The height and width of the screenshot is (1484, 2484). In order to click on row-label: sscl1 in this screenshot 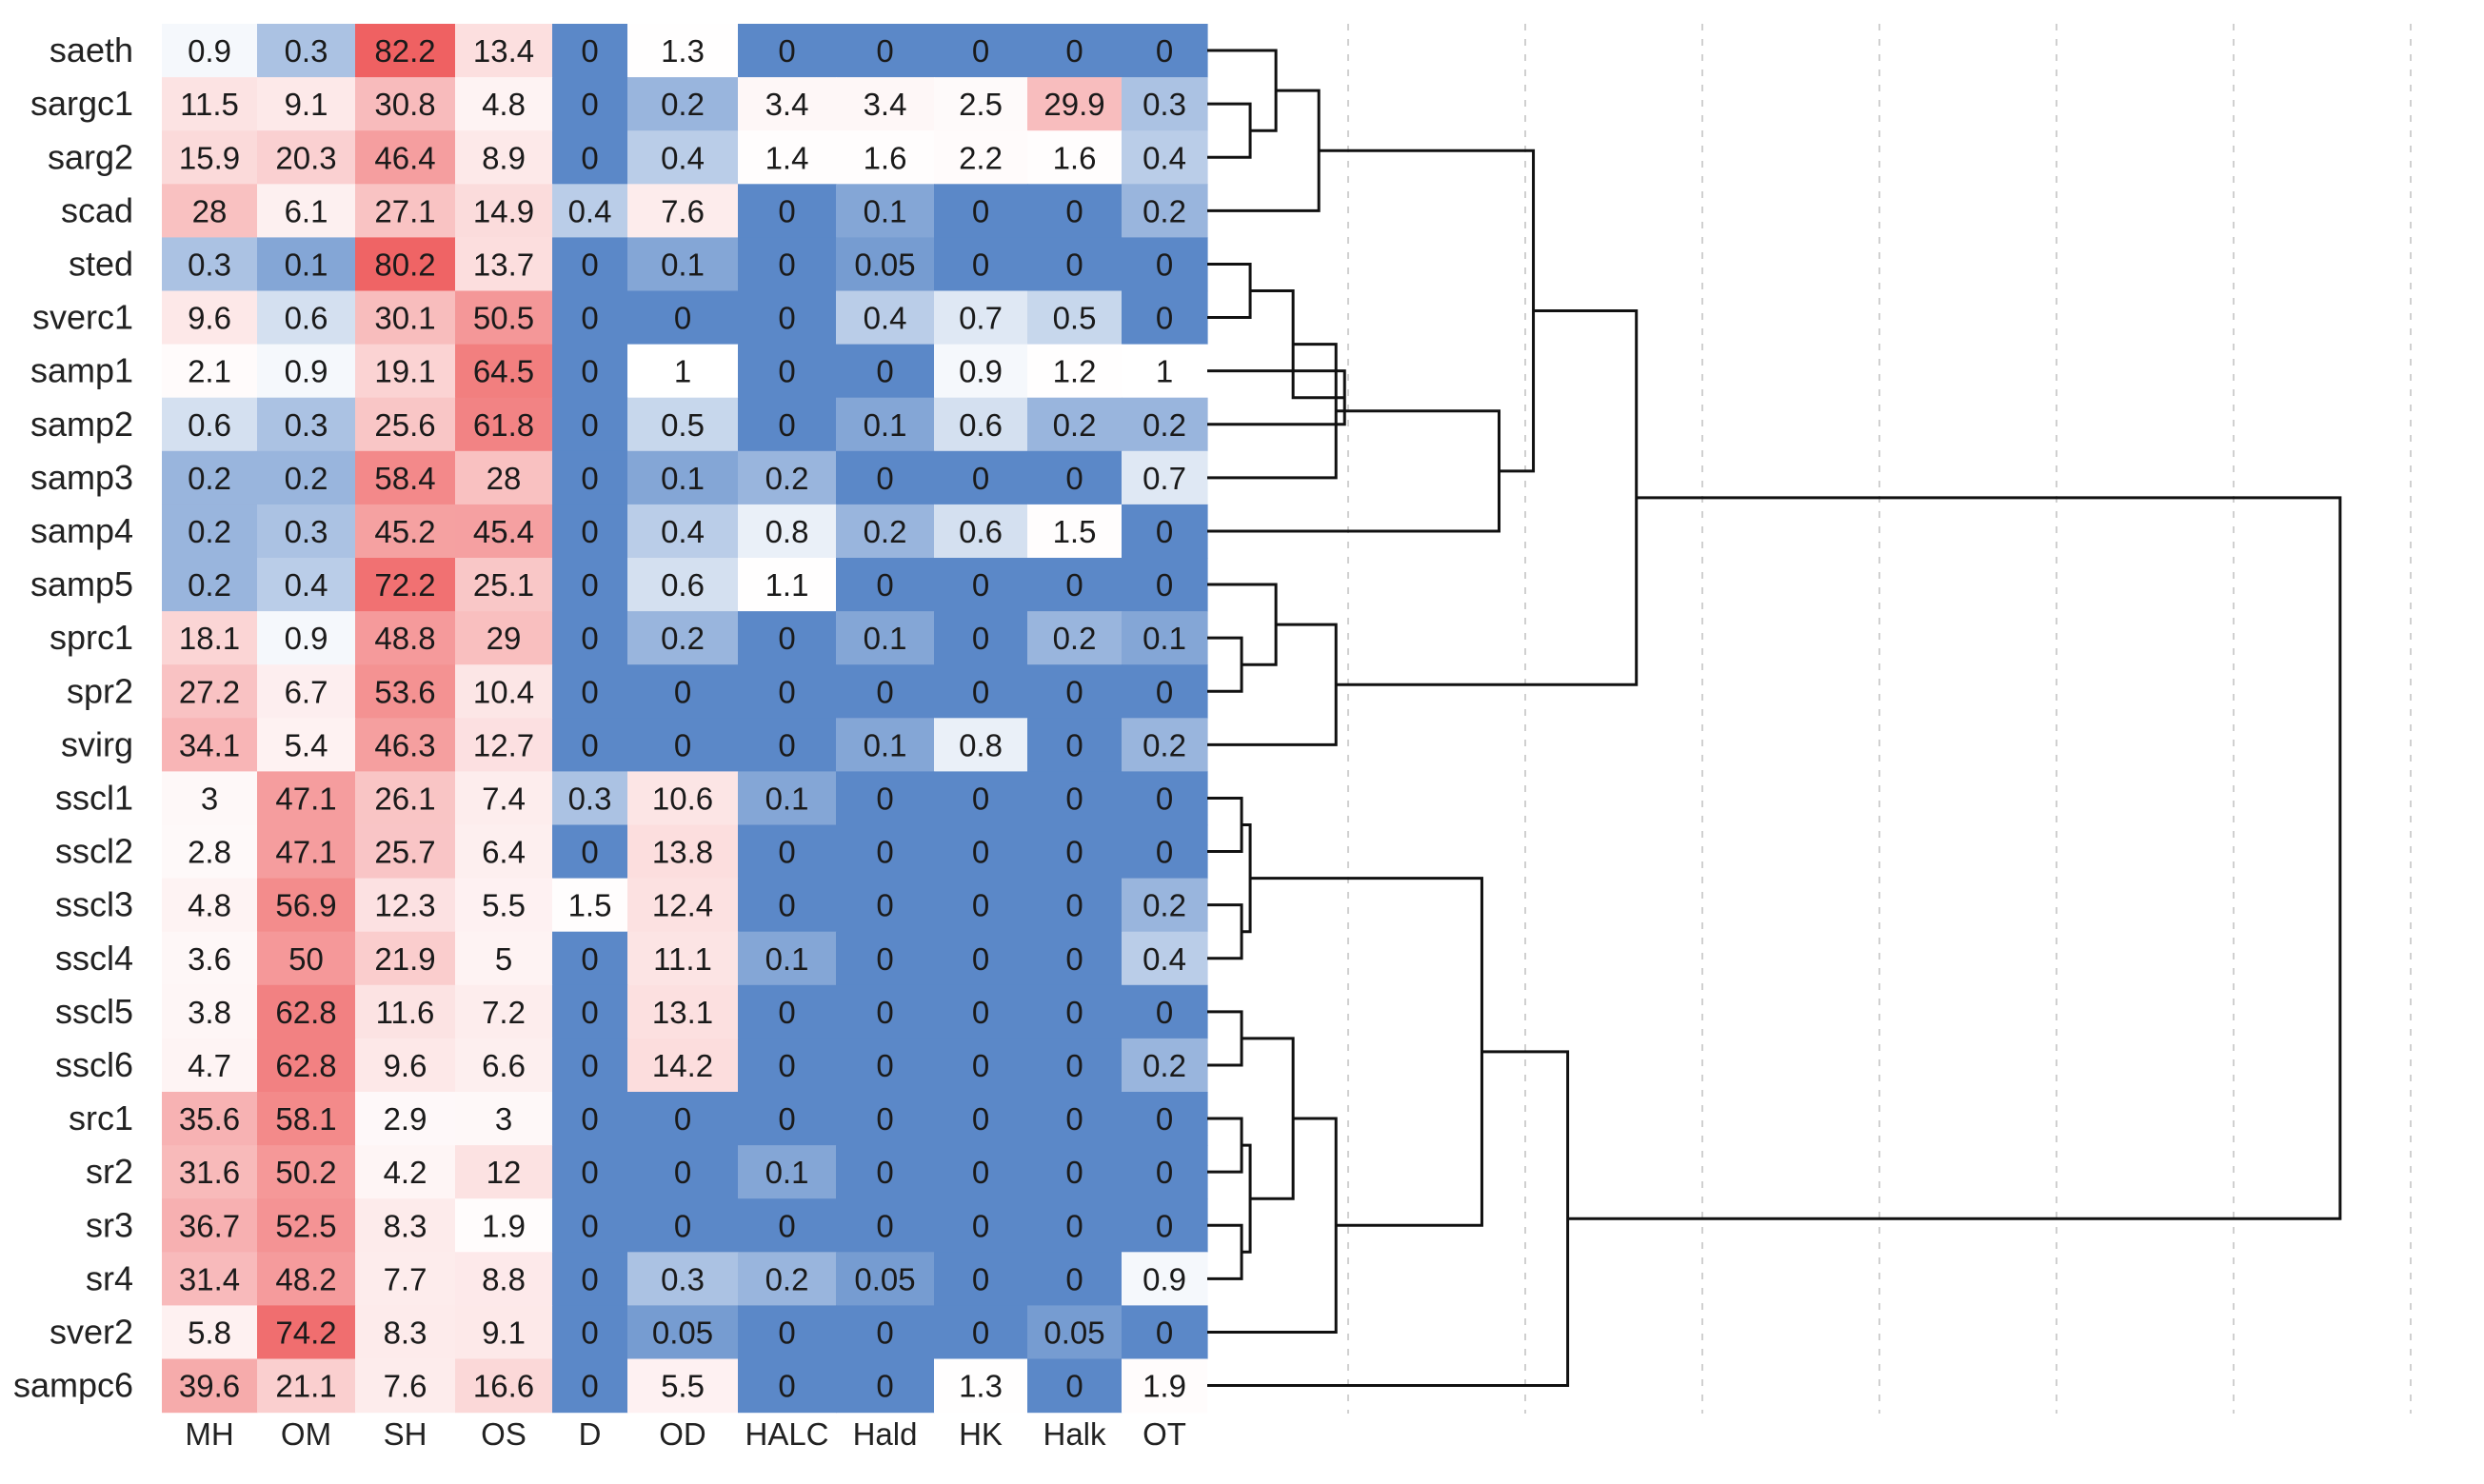, I will do `click(94, 798)`.